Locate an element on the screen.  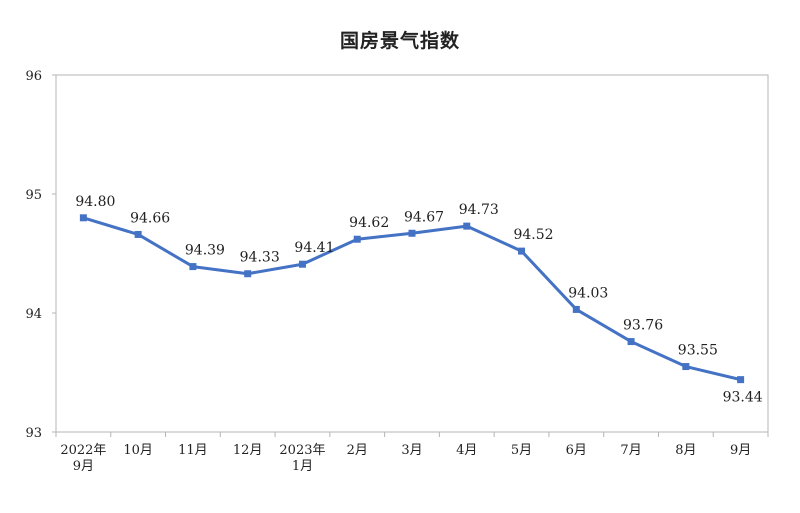
x-tick-label: 12月 is located at coordinates (248, 450).